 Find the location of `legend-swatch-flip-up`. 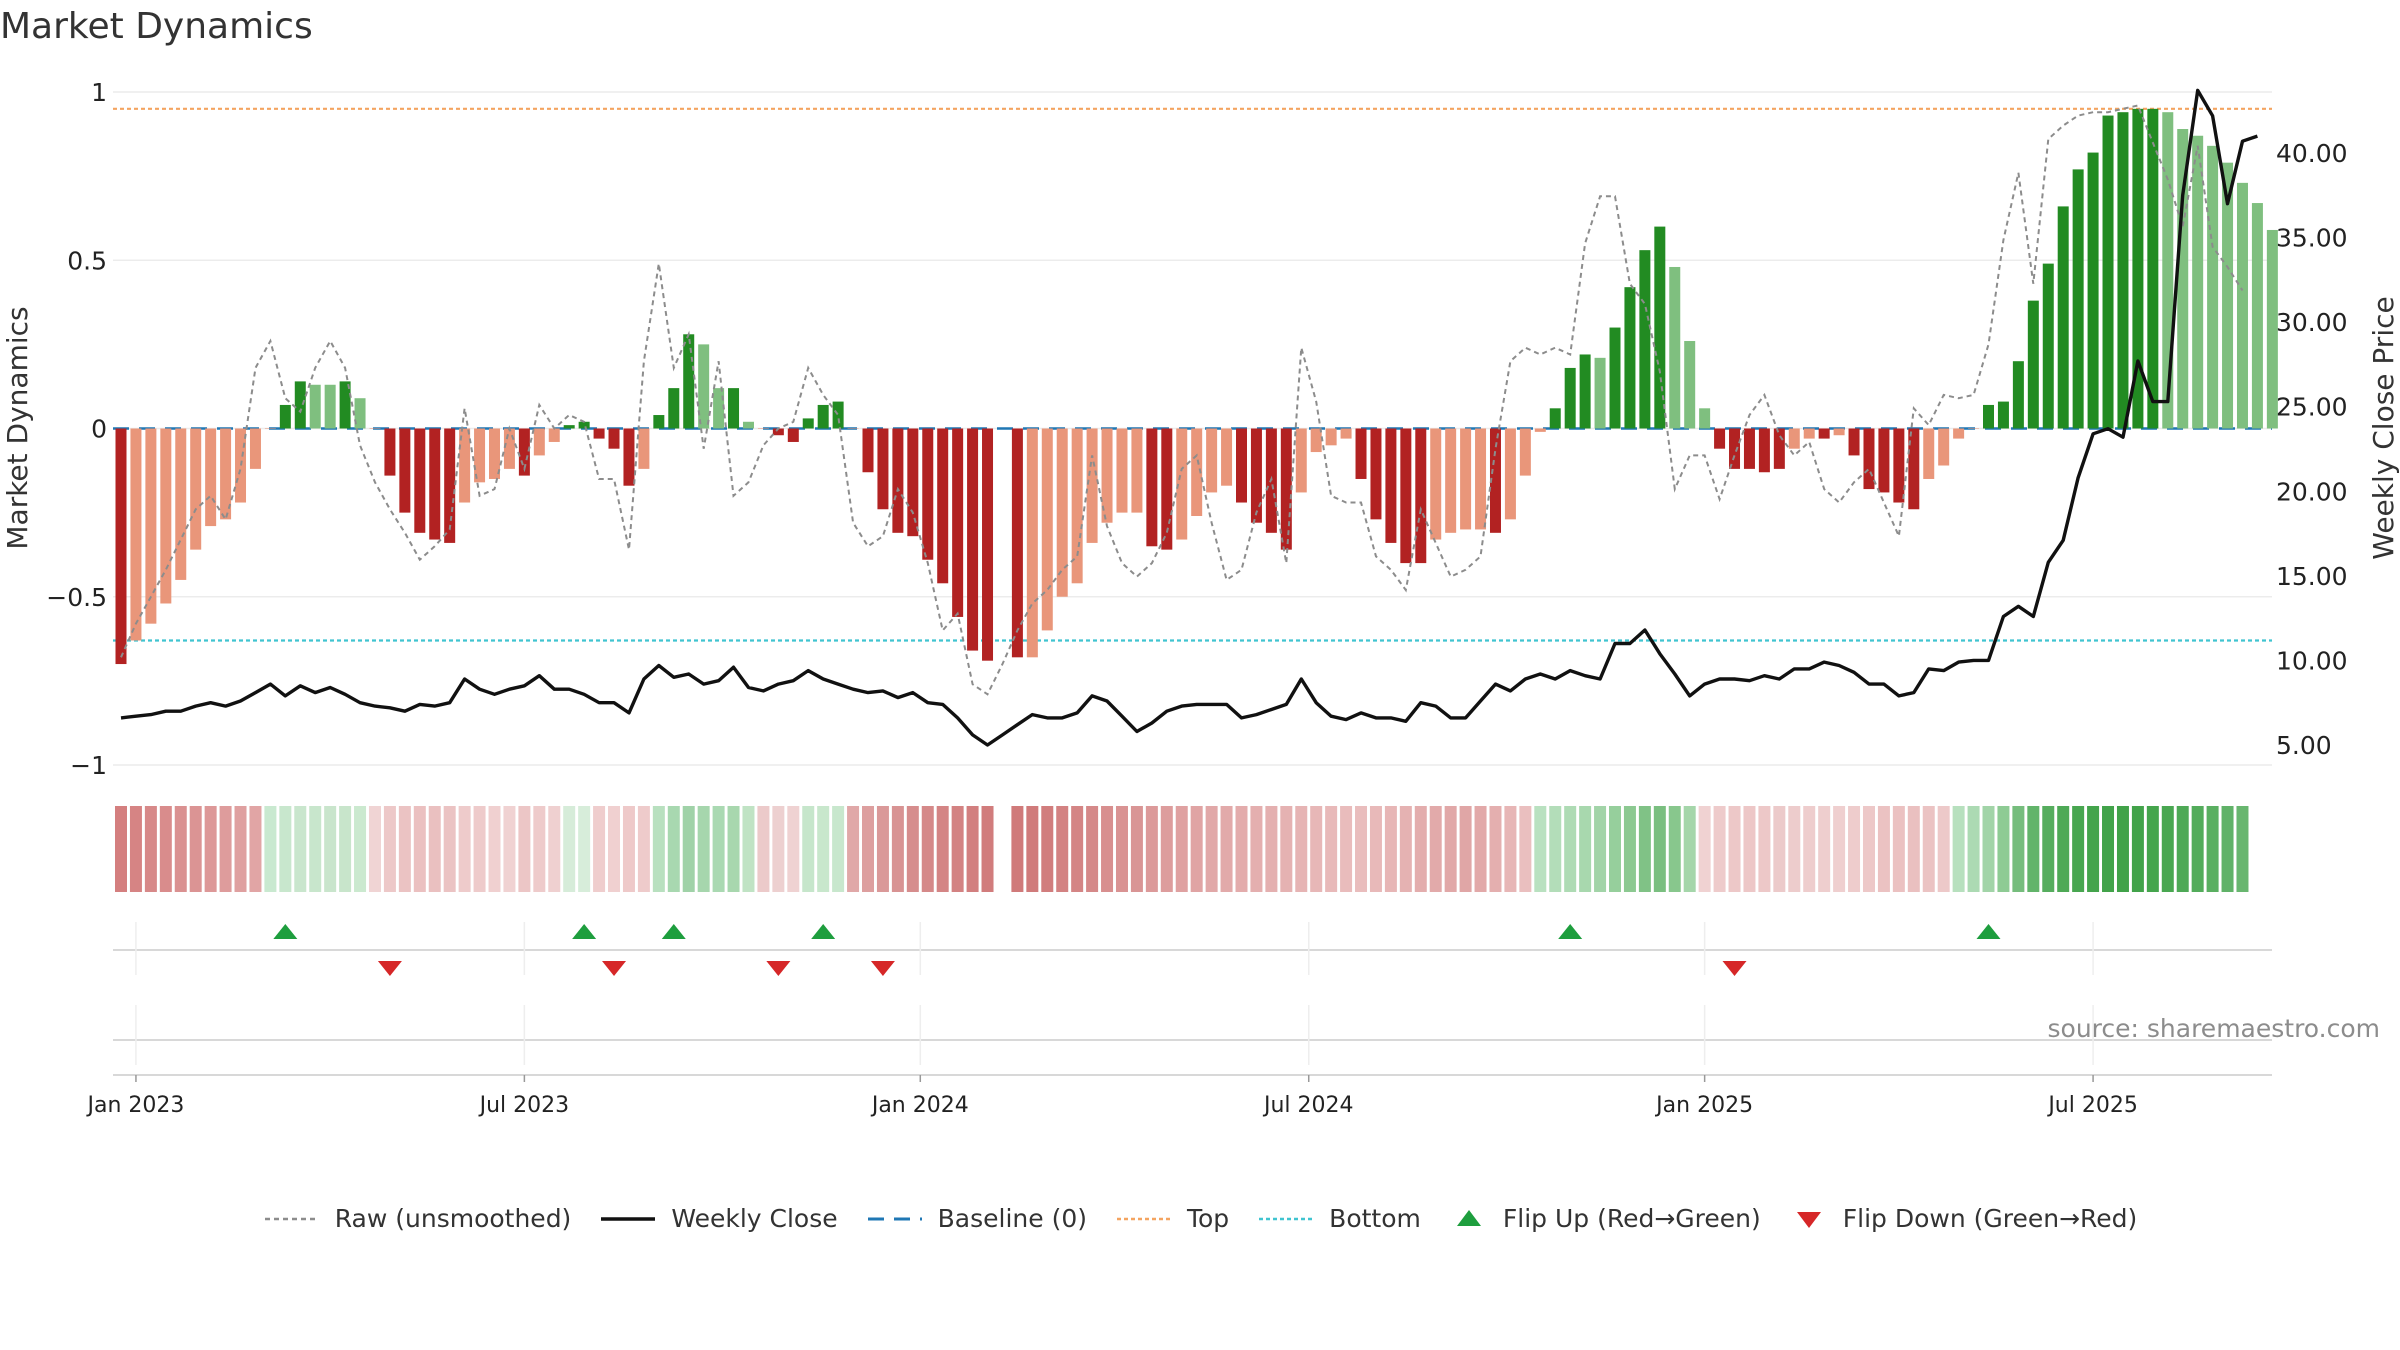

legend-swatch-flip-up is located at coordinates (1468, 1217).